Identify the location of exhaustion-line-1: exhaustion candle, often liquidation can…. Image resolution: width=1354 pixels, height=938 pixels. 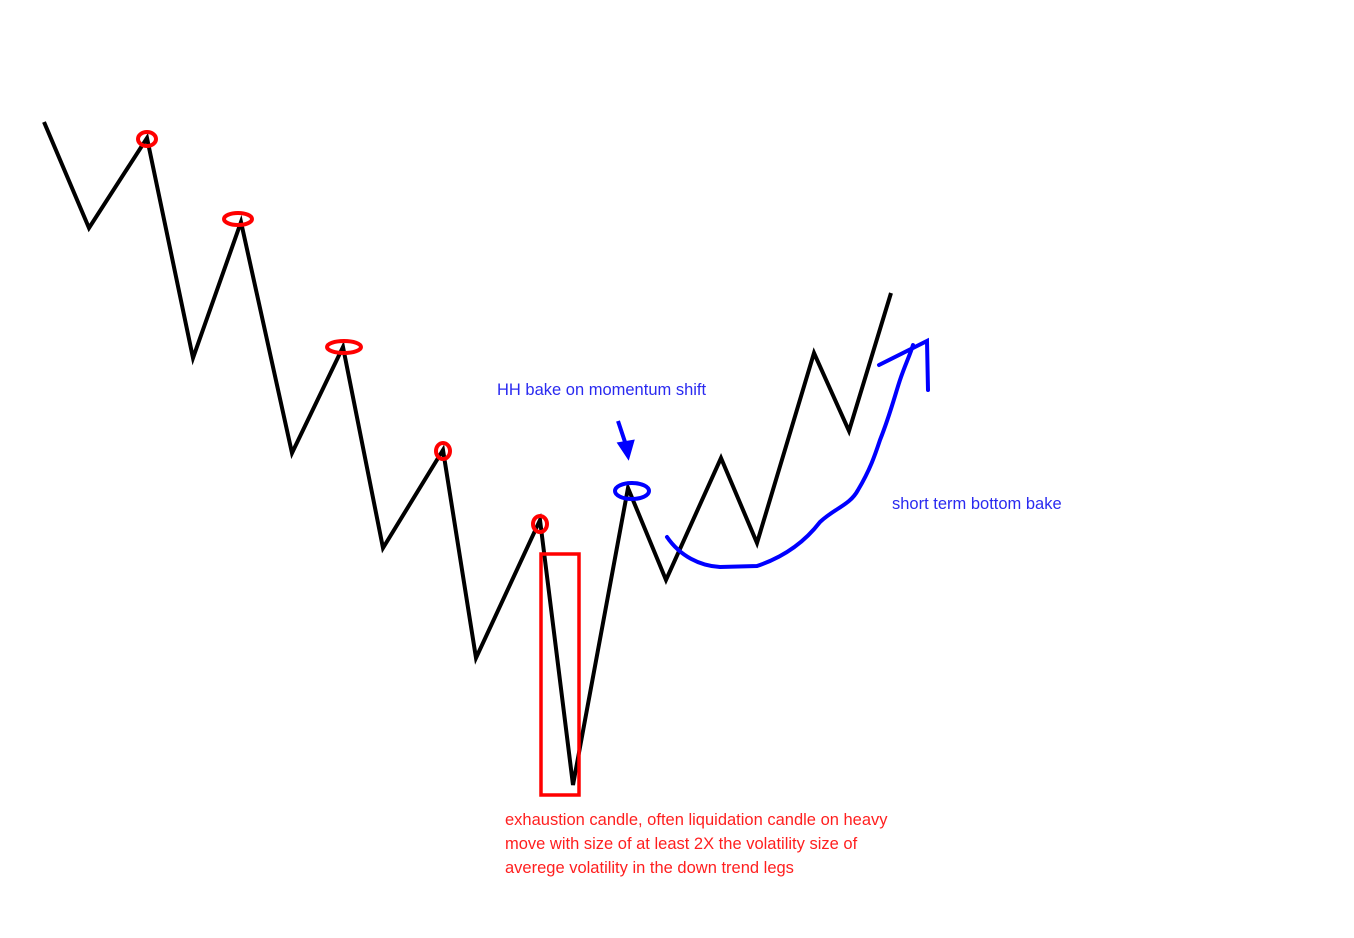
(696, 820).